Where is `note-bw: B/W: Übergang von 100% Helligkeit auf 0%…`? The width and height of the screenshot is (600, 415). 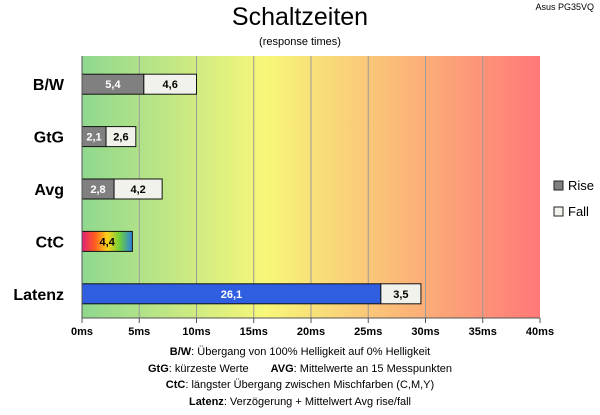
note-bw: B/W: Übergang von 100% Helligkeit auf 0%… is located at coordinates (300, 352).